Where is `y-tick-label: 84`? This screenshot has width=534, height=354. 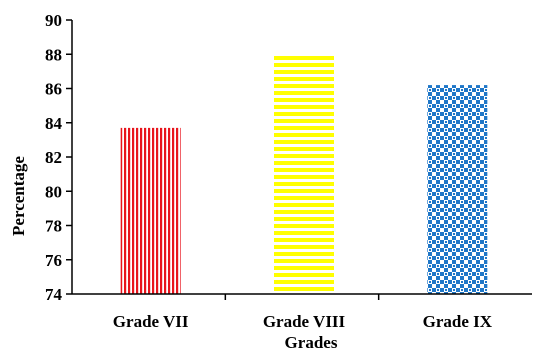 y-tick-label: 84 is located at coordinates (54, 123).